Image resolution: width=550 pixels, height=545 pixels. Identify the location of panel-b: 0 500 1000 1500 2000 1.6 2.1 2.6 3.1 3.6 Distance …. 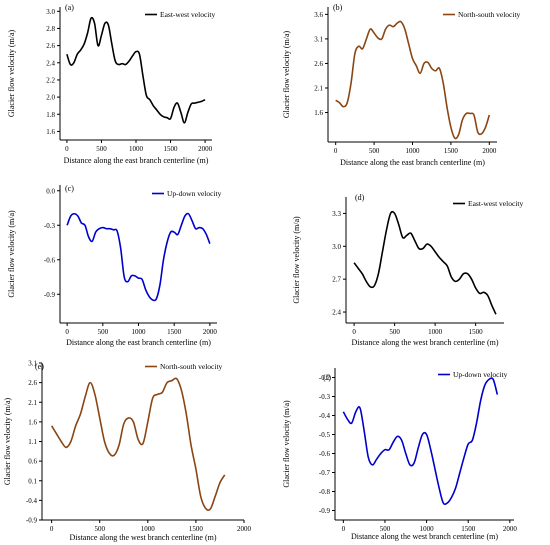
(401, 85).